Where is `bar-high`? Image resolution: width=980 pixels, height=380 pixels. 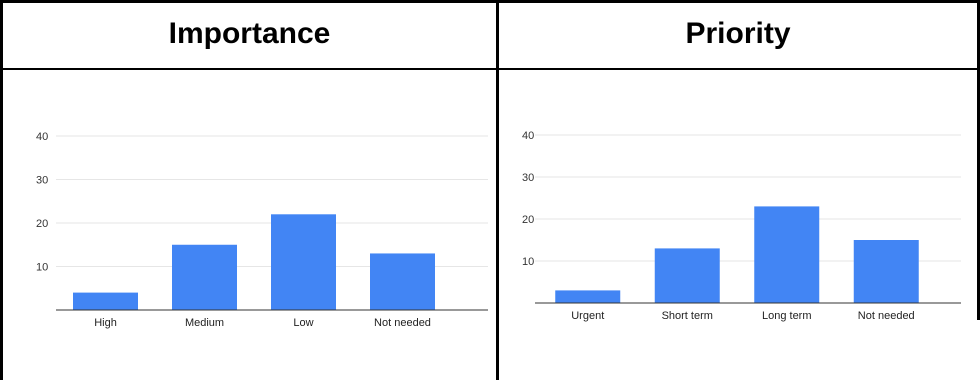 bar-high is located at coordinates (105, 301).